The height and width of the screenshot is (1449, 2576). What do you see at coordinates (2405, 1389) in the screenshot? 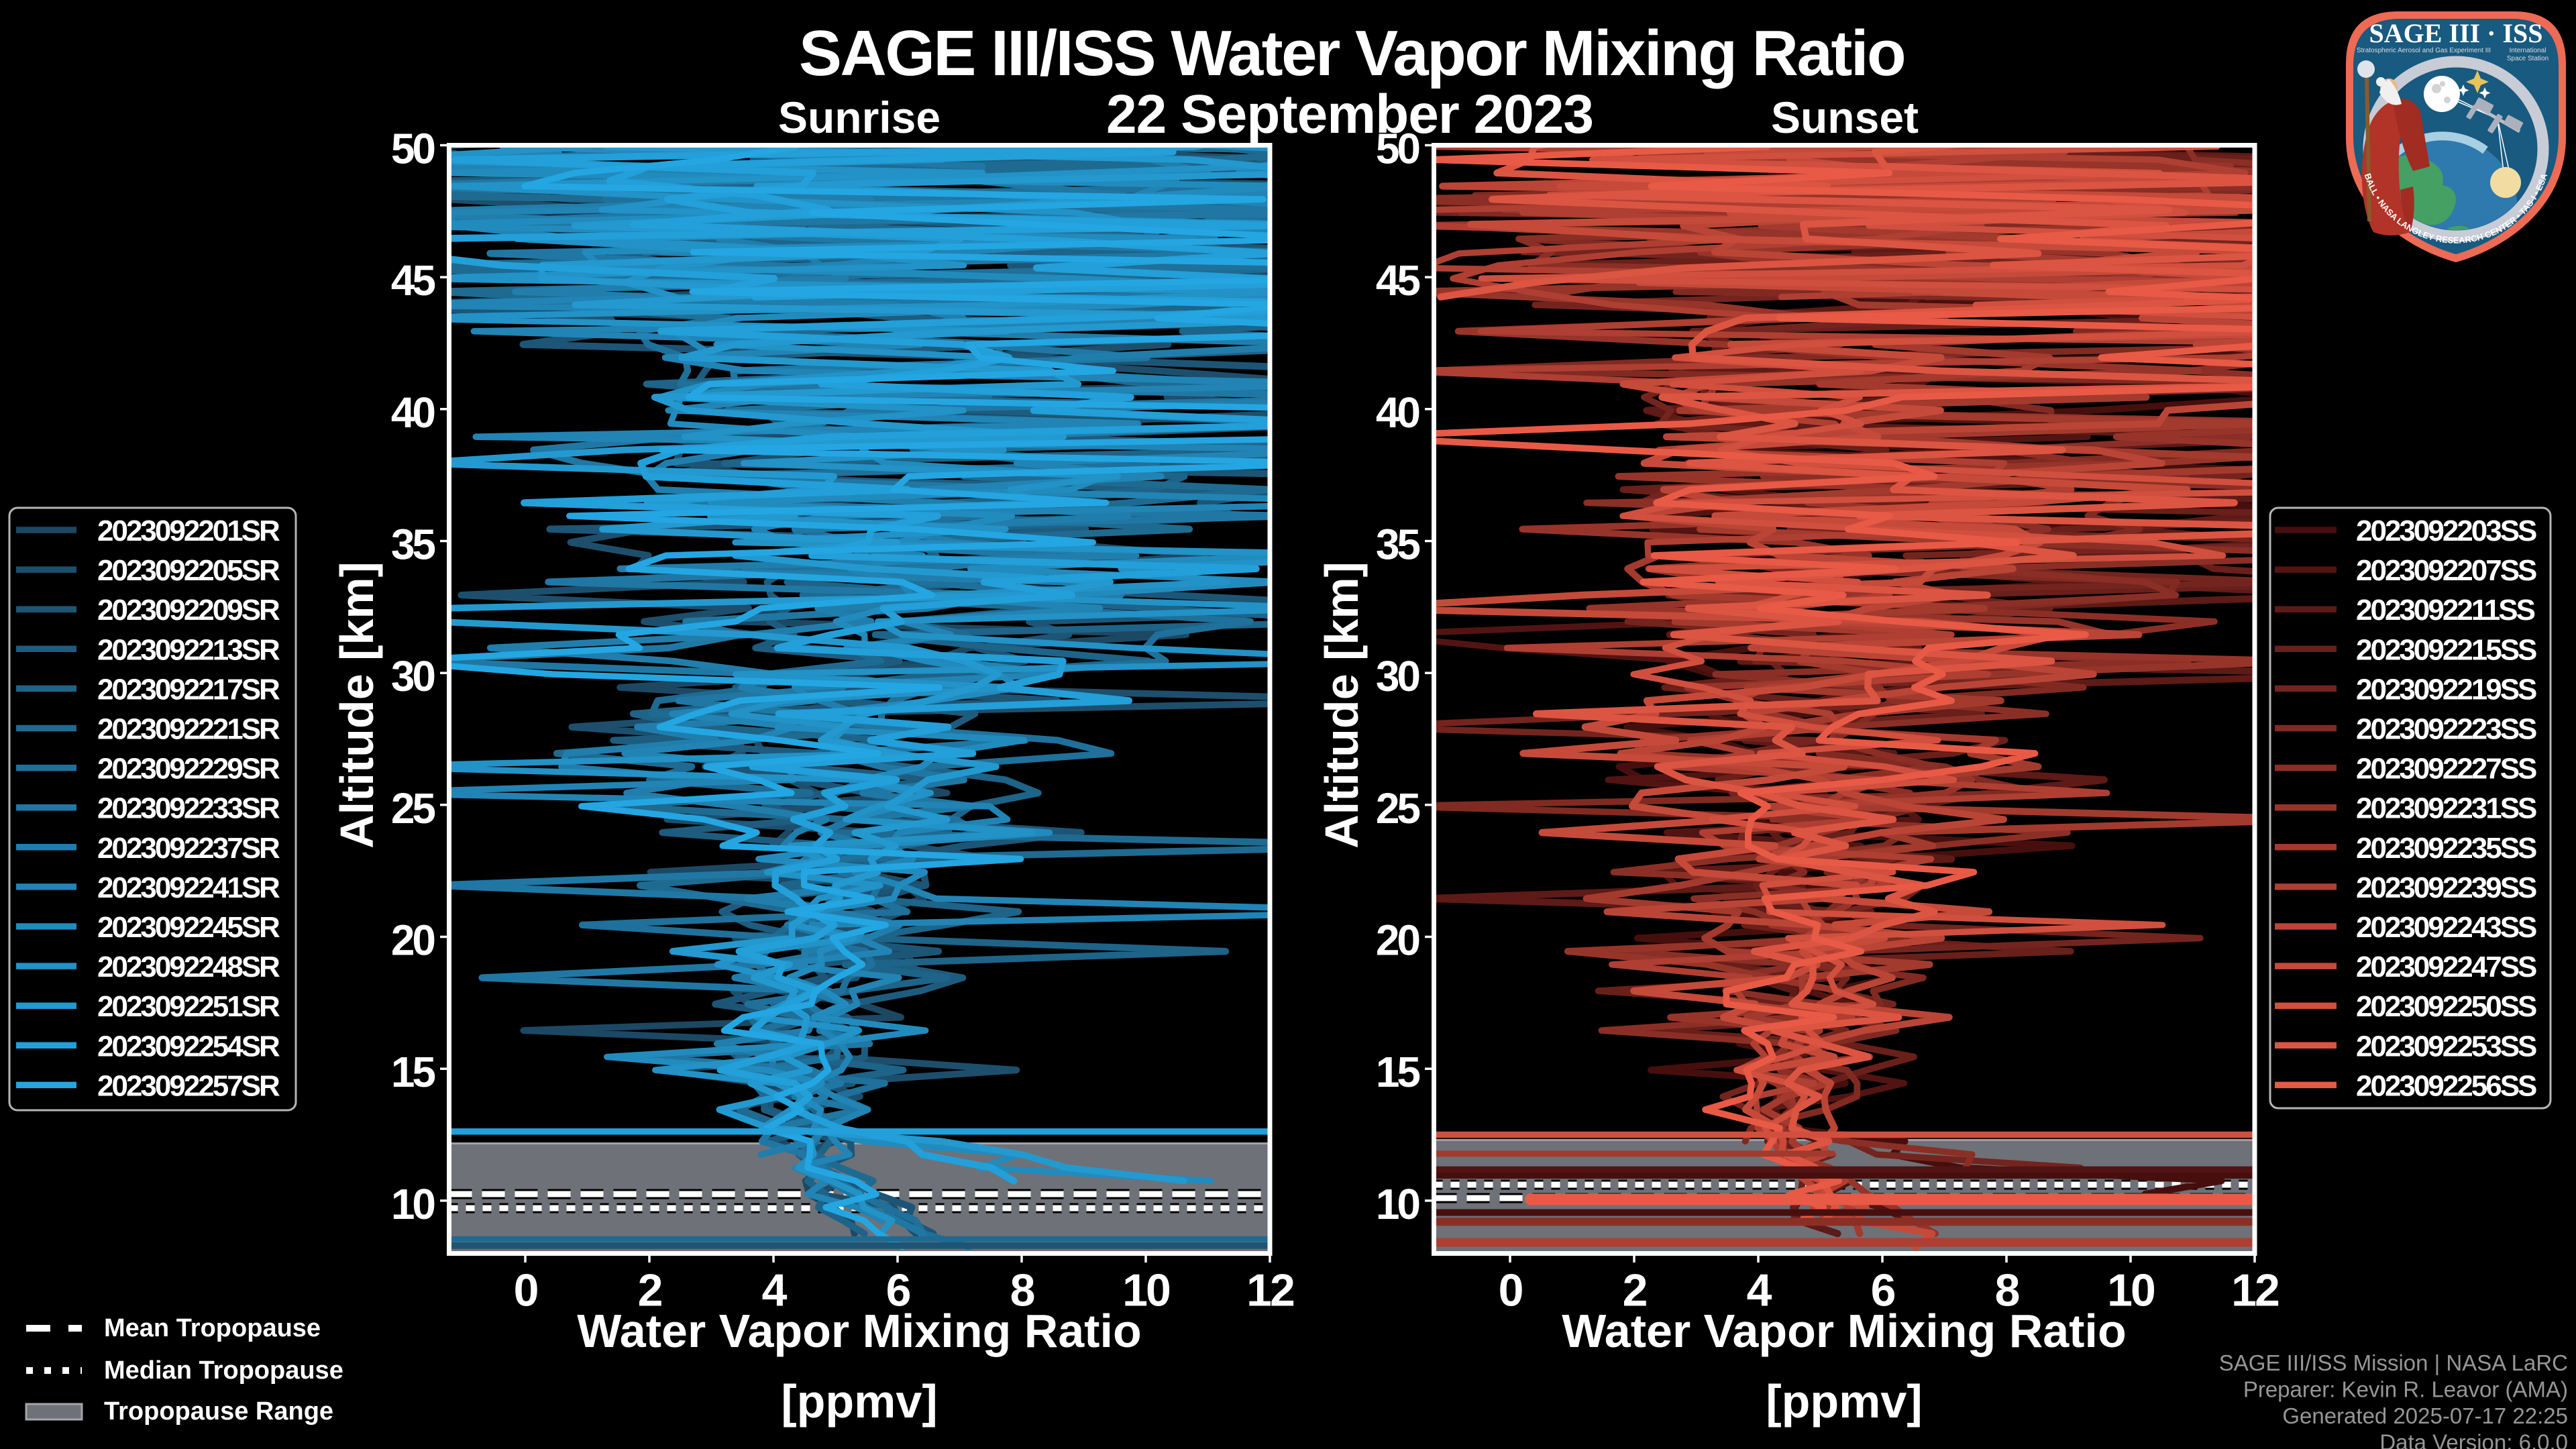
I see `svg-text:Preparer: Kevin R. Leavor (AMA: Preparer: Kevin R. Leavor (AMA)` at bounding box center [2405, 1389].